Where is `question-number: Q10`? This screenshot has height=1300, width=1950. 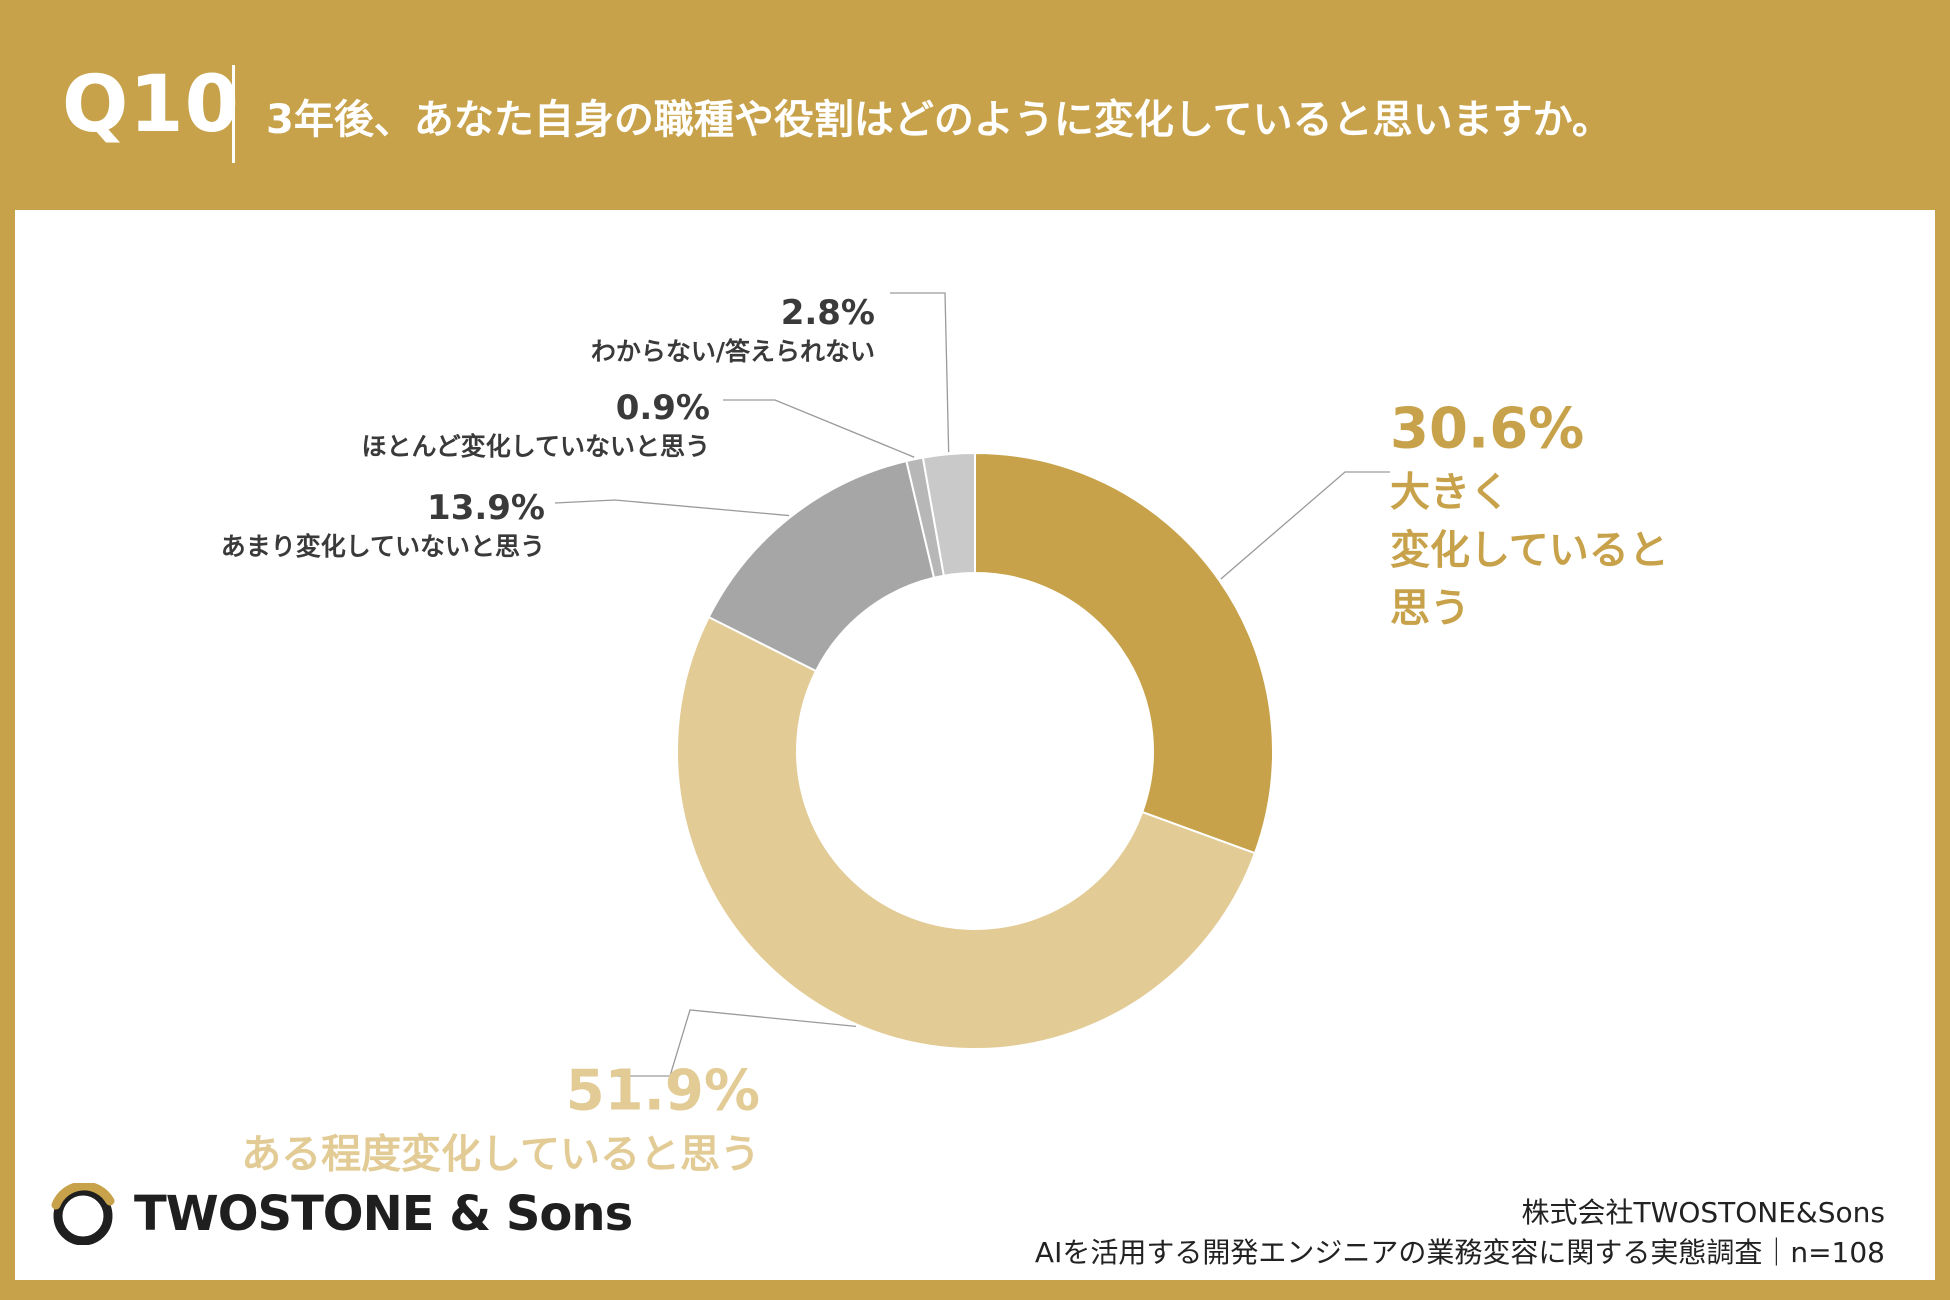 question-number: Q10 is located at coordinates (151, 105).